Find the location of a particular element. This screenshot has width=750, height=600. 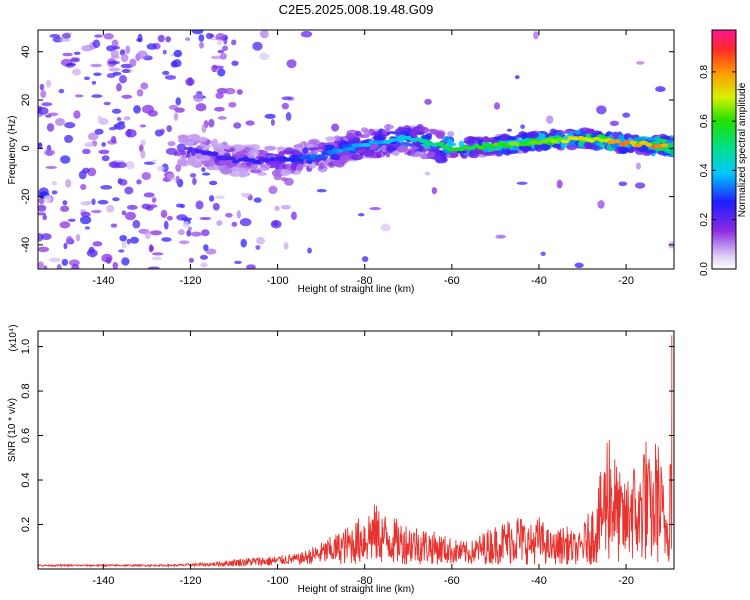

spectrogram-y-tick-label: -20 is located at coordinates (26, 197).